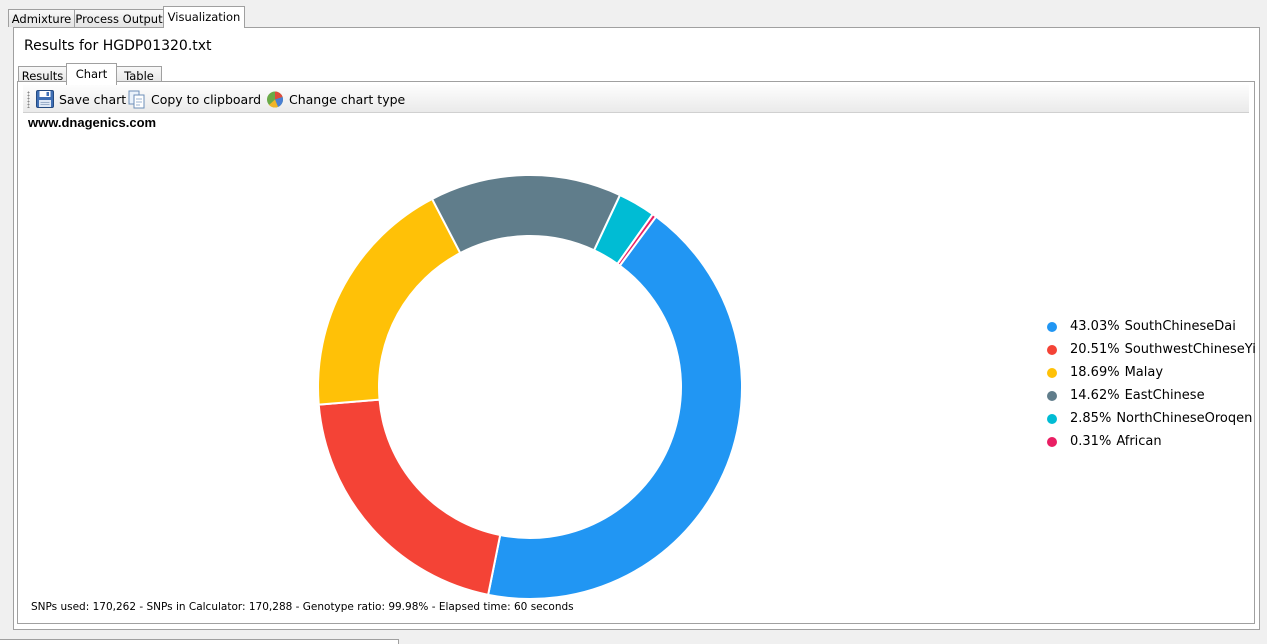  Describe the element at coordinates (347, 99) in the screenshot. I see `change-chart-type-label: Change chart type` at that location.